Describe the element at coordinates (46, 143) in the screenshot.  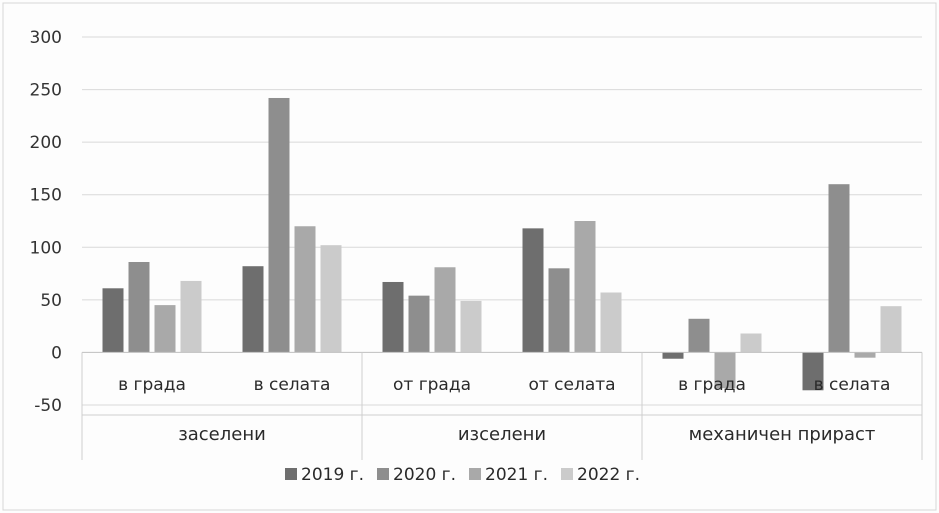
I see `y-tick-label: 200` at that location.